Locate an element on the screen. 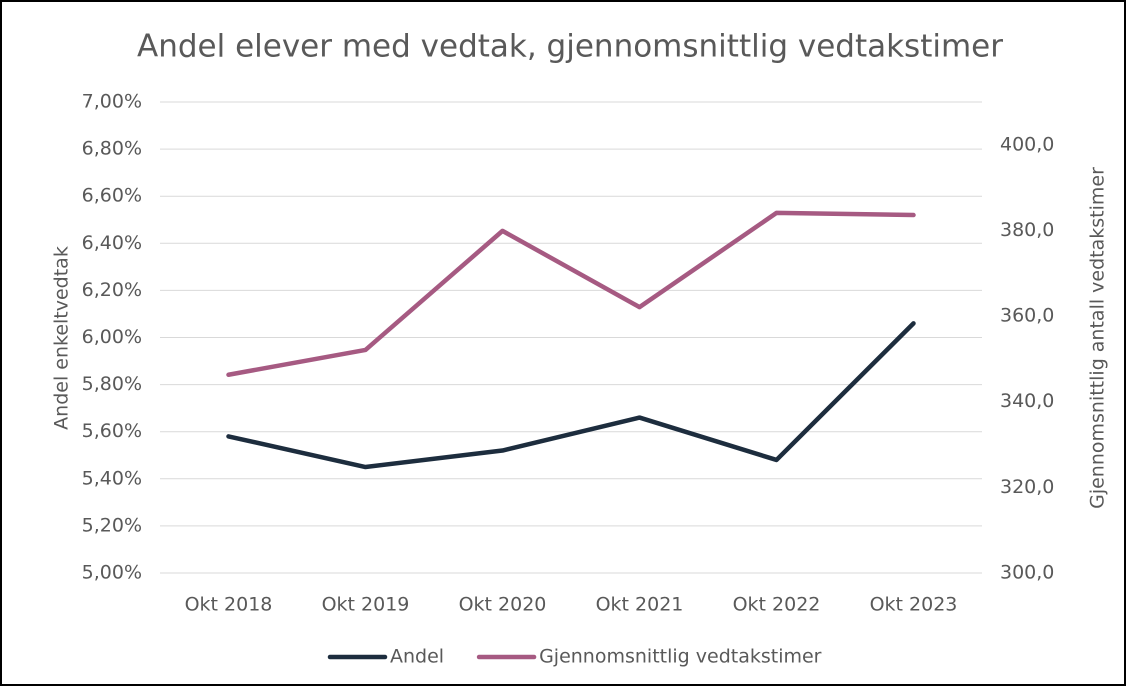 The width and height of the screenshot is (1126, 686). y-tick-label: 7,00% is located at coordinates (112, 102).